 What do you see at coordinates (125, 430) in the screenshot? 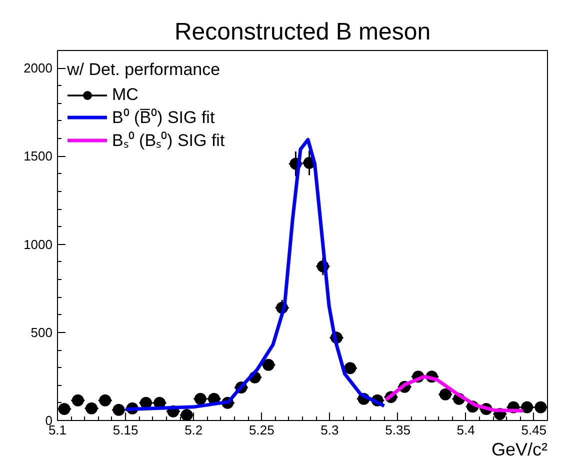
I see `x-tick-label: 5.15` at bounding box center [125, 430].